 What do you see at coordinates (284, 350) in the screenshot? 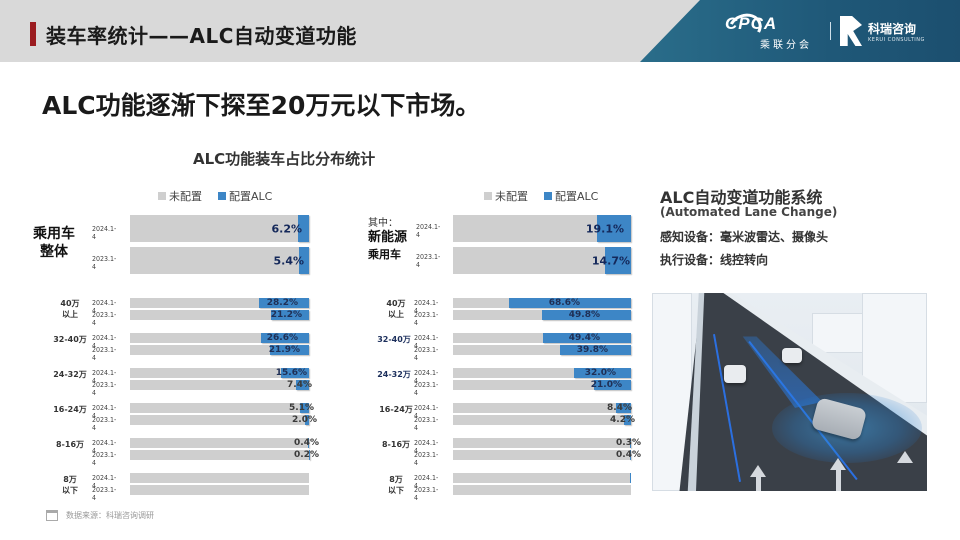
I see `bar-value: 21.9%` at bounding box center [284, 350].